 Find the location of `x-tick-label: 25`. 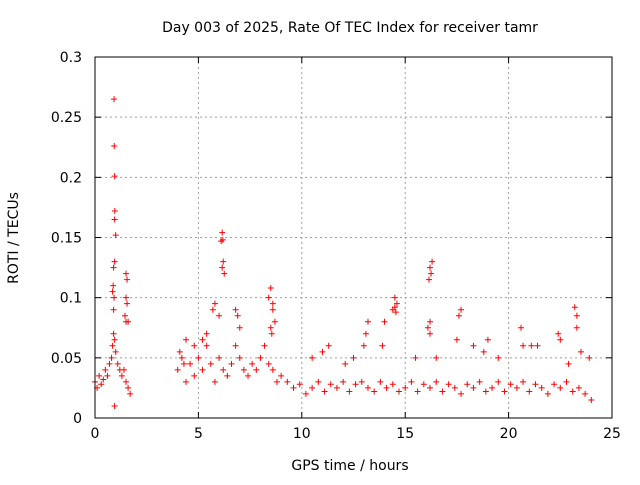

x-tick-label: 25 is located at coordinates (612, 434).